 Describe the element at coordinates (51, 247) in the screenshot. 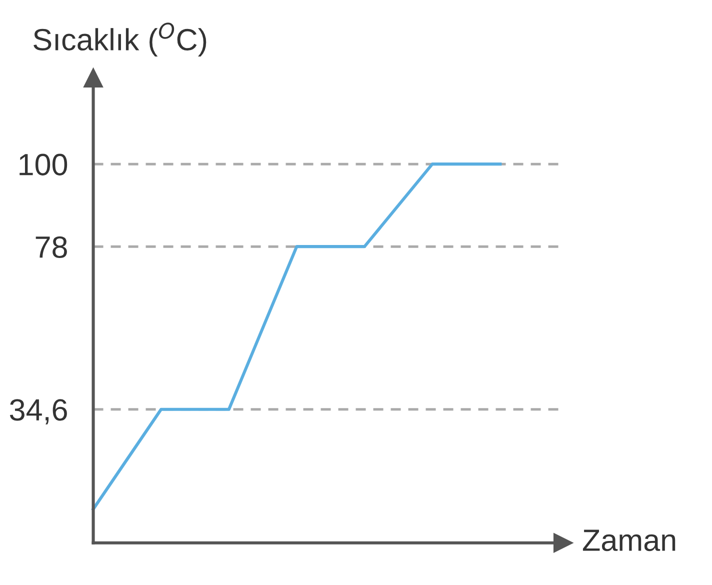

I see `y-tick-label: 78` at that location.